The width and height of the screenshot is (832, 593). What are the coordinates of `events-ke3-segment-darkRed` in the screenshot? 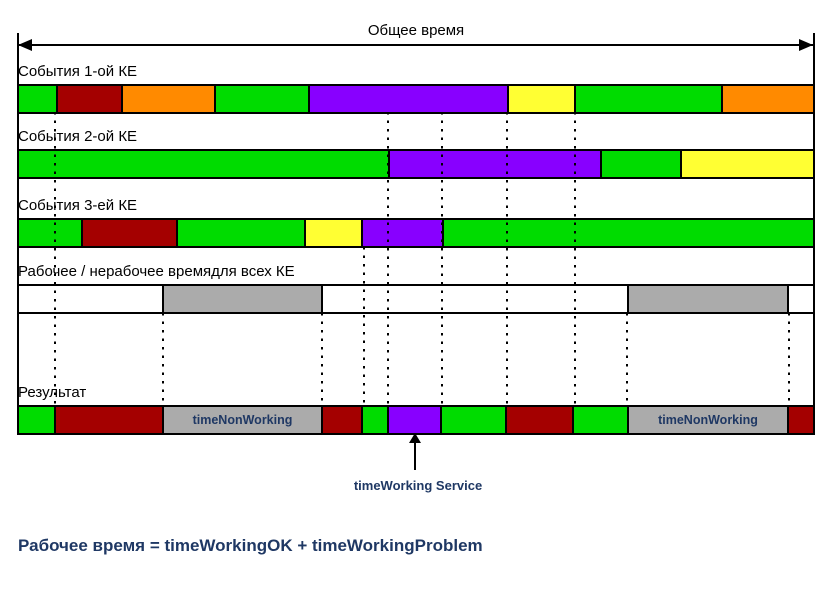 It's located at (129, 233).